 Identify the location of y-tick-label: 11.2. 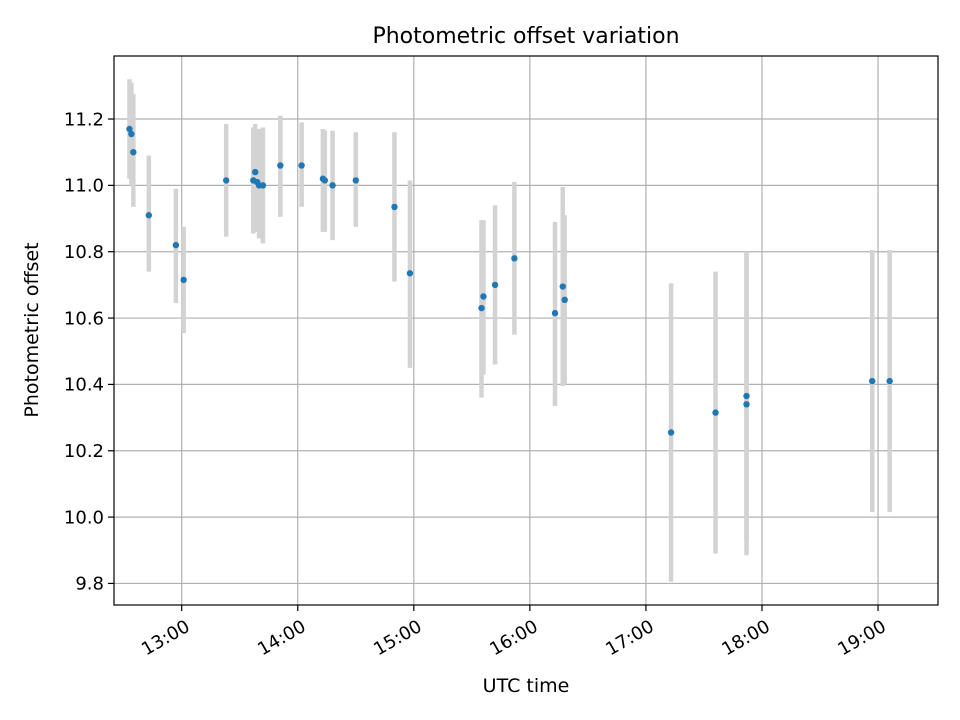
(84, 119).